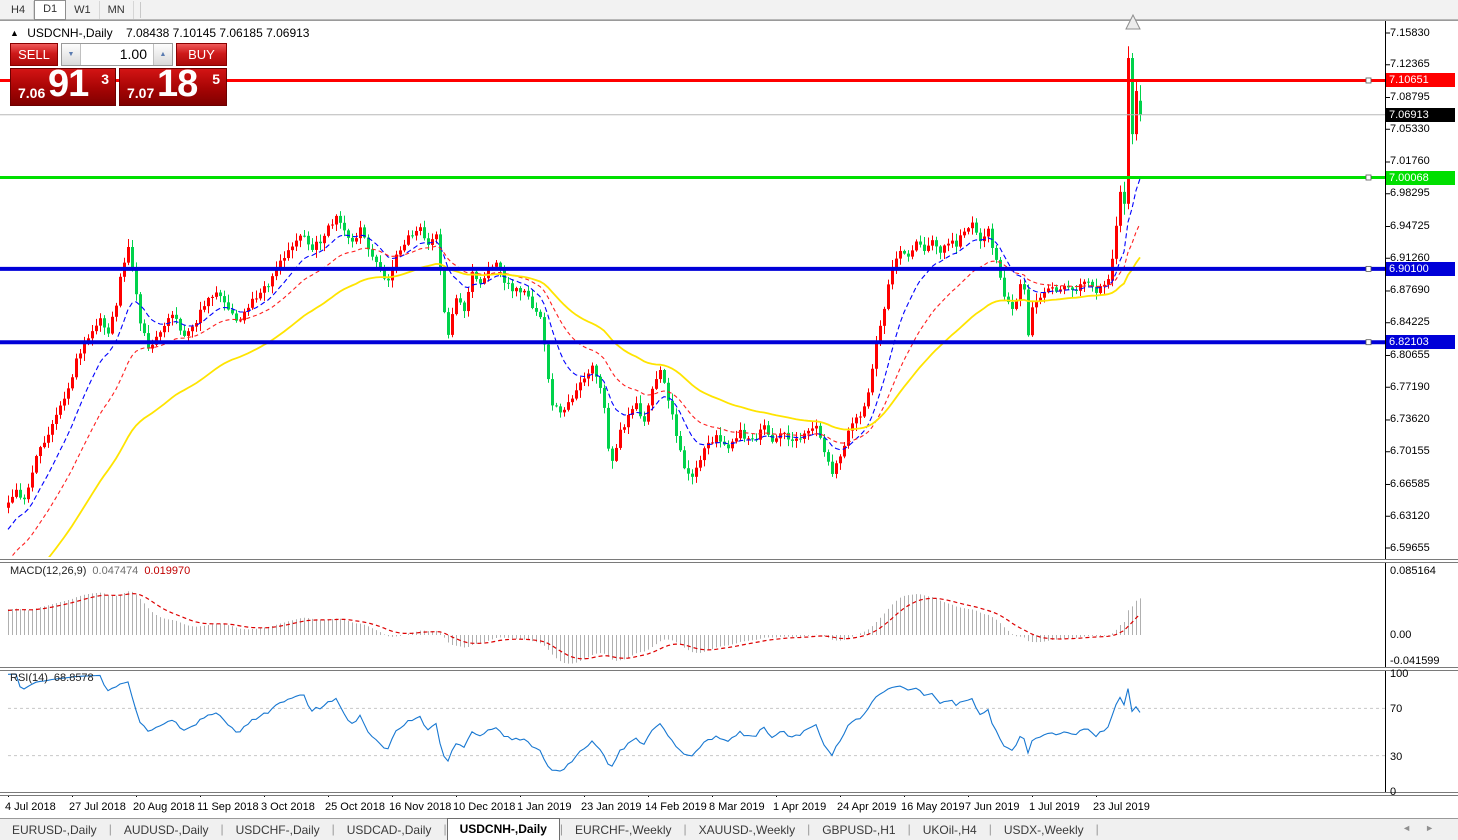 Image resolution: width=1458 pixels, height=840 pixels. What do you see at coordinates (1401, 635) in the screenshot?
I see `macd-axis-label: 0.00` at bounding box center [1401, 635].